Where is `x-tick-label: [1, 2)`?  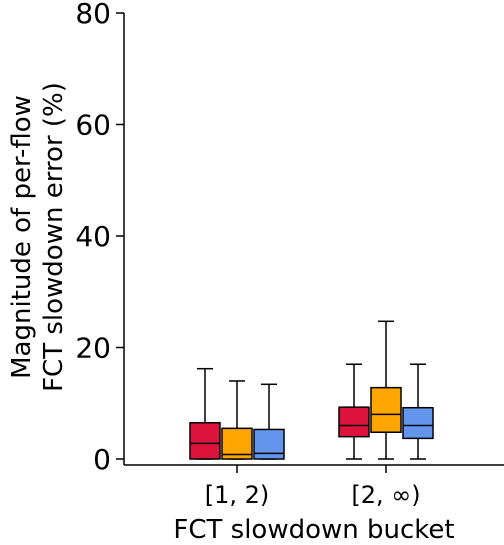
x-tick-label: [1, 2) is located at coordinates (237, 495).